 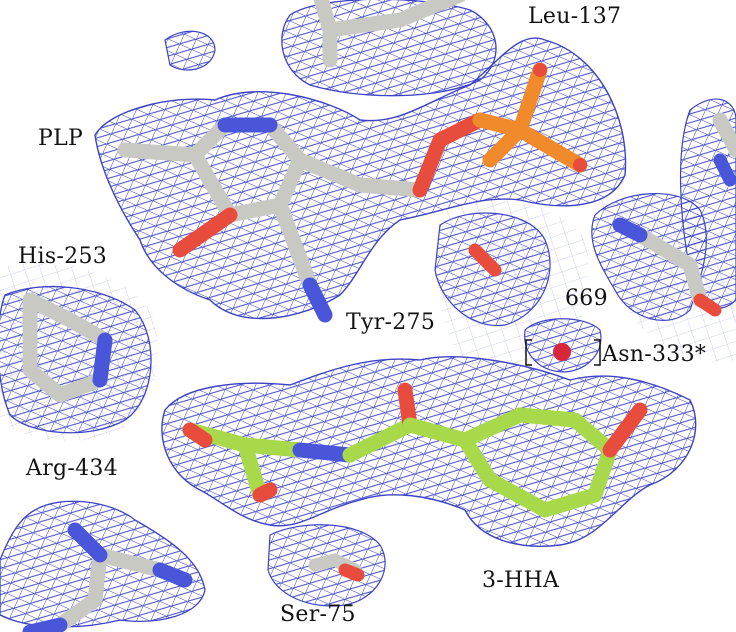 I want to click on label-water669: 669, so click(x=586, y=299).